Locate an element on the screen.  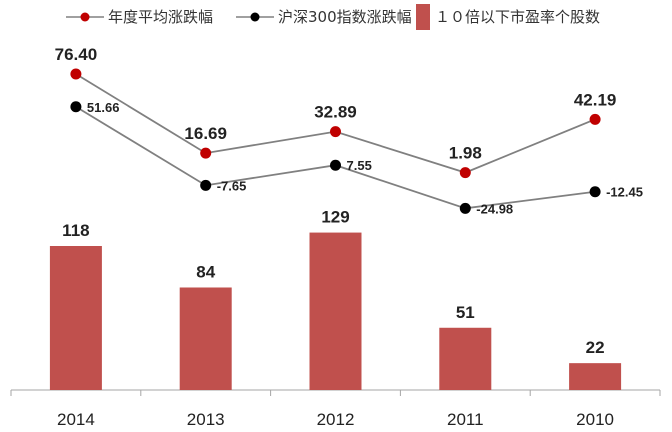
legend-marker-index-change is located at coordinates (255, 17).